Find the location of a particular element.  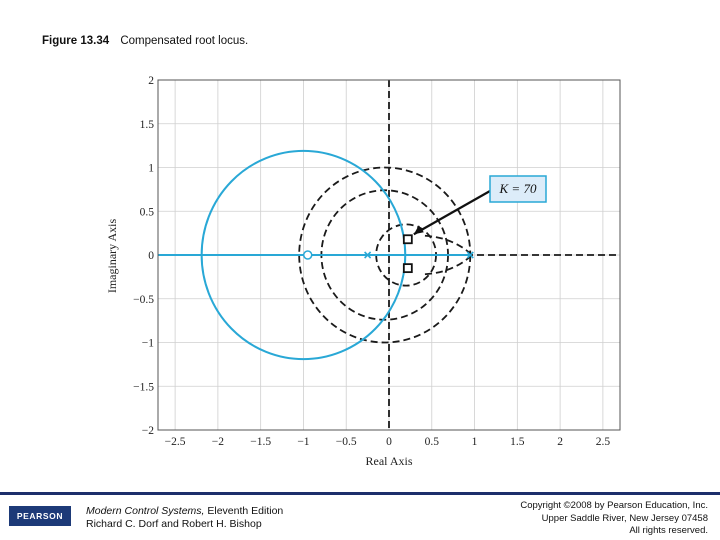

annotation-box is located at coordinates (518, 189).